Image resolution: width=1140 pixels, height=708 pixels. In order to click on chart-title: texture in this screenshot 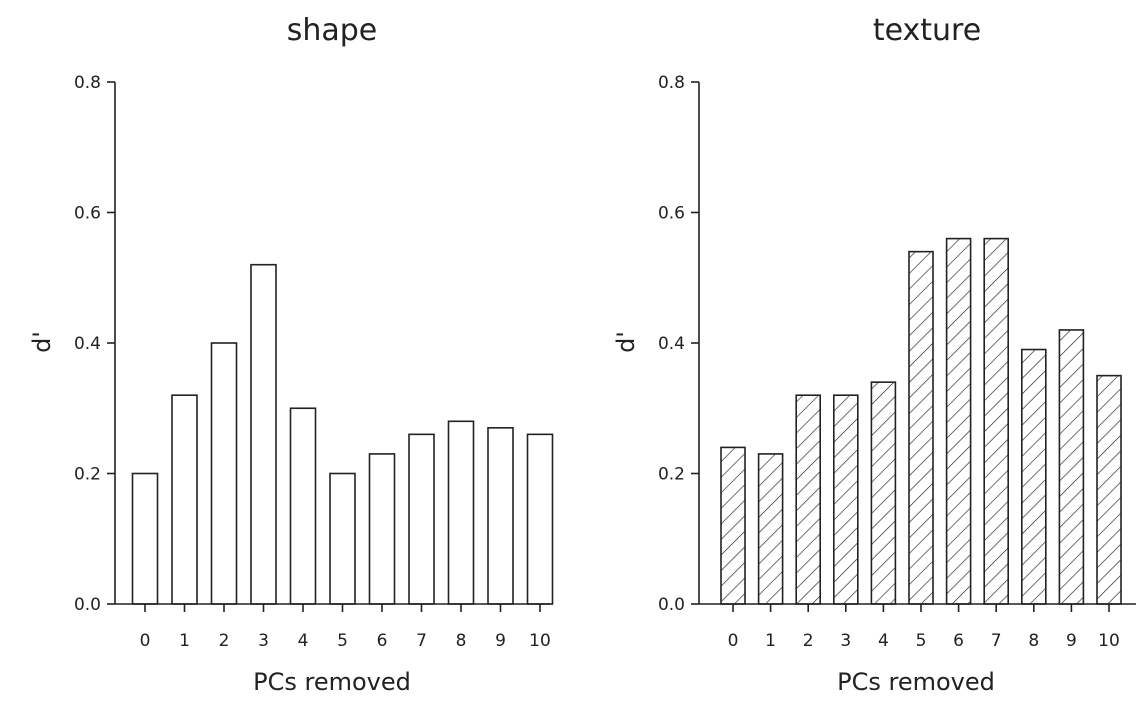, I will do `click(927, 30)`.